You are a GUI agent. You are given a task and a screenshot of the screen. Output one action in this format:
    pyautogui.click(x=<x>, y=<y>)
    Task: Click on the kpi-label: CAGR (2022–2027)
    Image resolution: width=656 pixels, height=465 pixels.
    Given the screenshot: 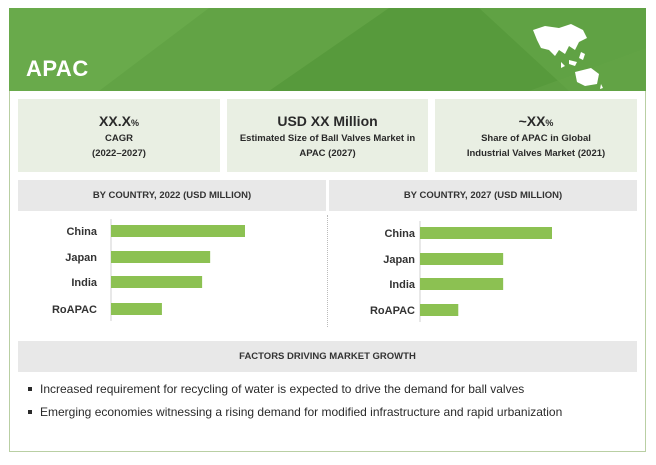 What is the action you would take?
    pyautogui.click(x=119, y=146)
    